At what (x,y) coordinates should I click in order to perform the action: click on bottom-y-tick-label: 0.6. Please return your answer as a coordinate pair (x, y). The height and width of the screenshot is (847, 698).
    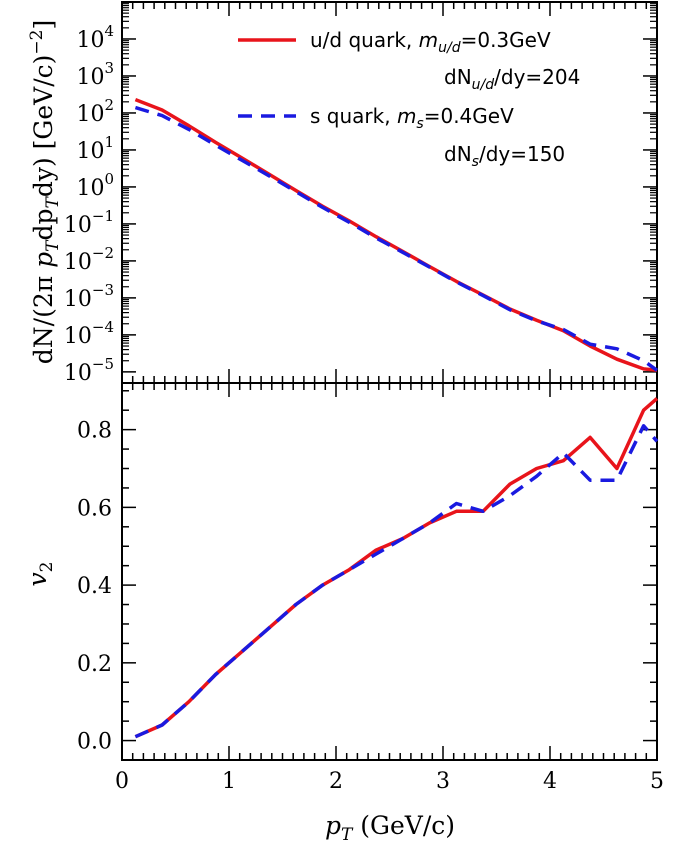
    Looking at the image, I should click on (94, 508).